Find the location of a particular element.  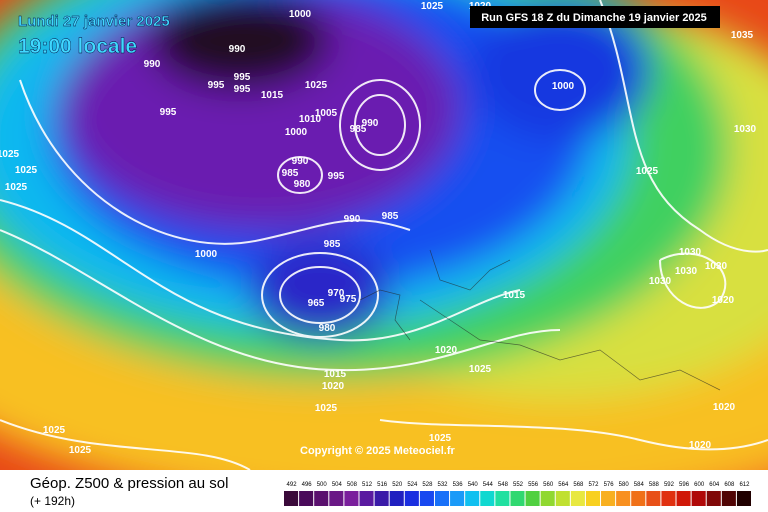

colorbar-label: 548 is located at coordinates (503, 485).